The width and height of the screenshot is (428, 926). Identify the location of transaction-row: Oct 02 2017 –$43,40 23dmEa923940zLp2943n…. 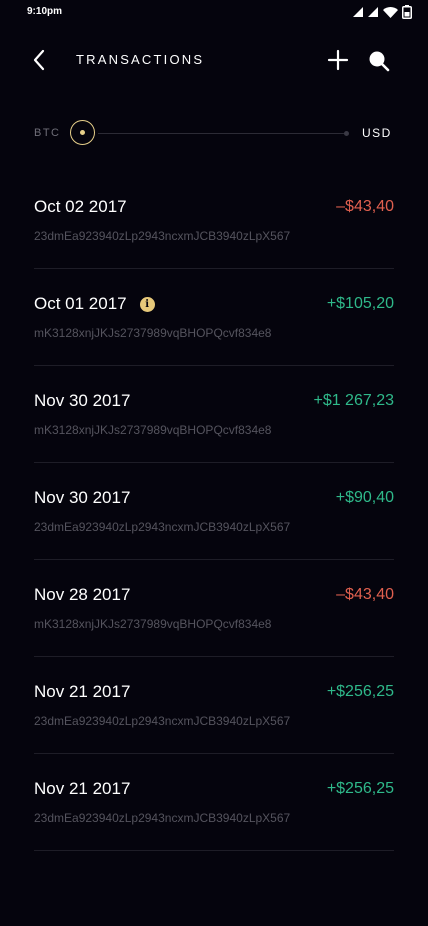
(214, 220).